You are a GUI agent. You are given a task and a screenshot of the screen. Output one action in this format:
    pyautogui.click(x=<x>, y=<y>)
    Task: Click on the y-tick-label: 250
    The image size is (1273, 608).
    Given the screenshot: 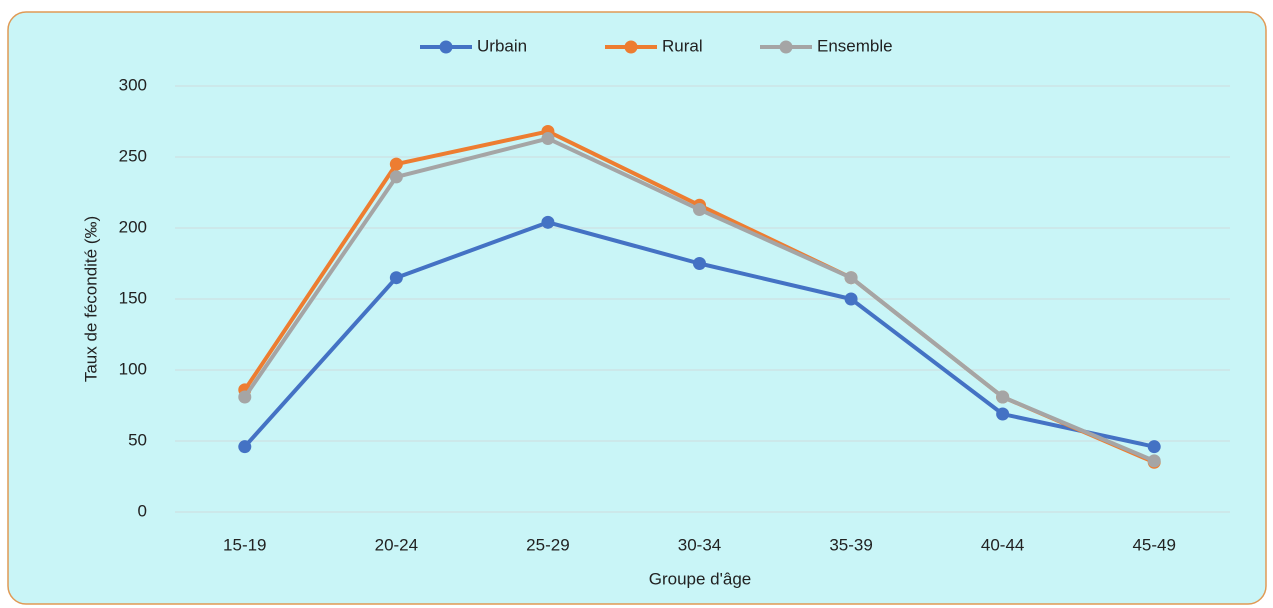 What is the action you would take?
    pyautogui.click(x=133, y=155)
    